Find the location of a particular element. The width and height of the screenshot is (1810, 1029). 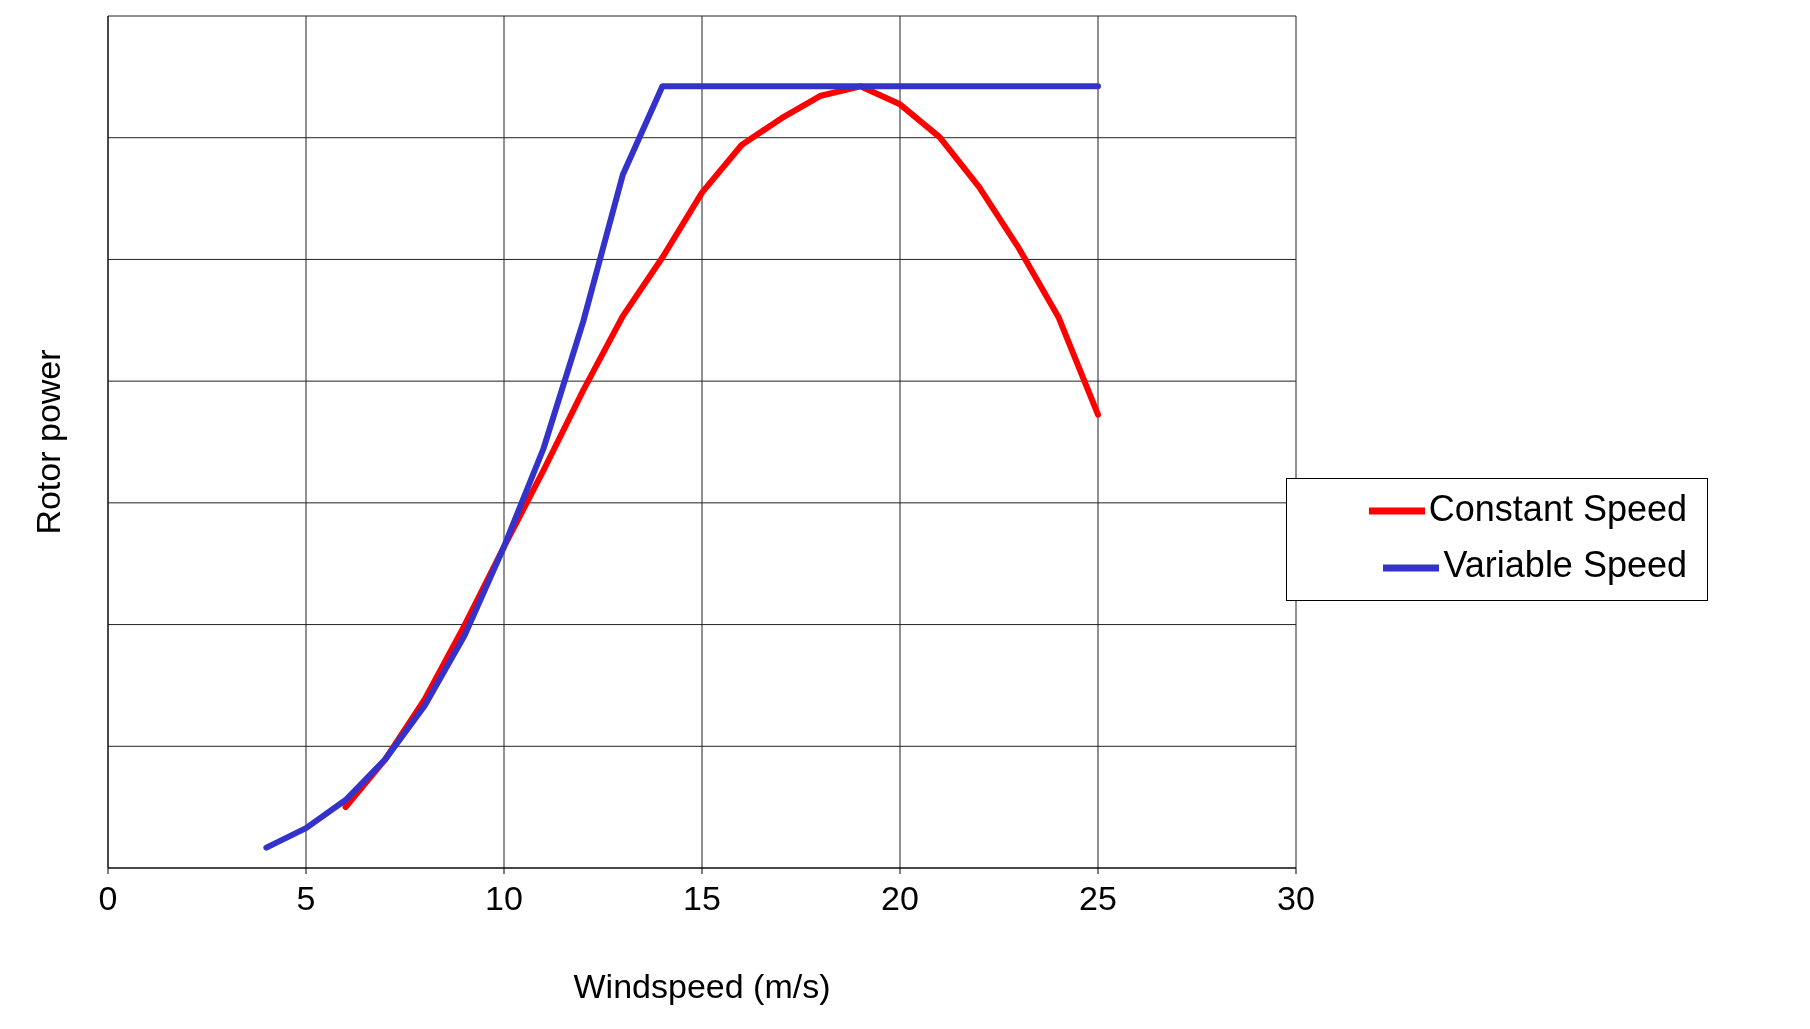

x-tick-label: 5 is located at coordinates (306, 898).